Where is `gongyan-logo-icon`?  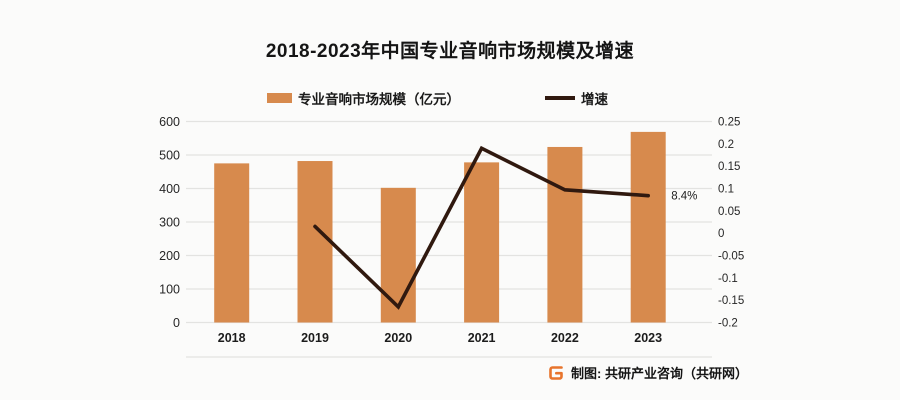
gongyan-logo-icon is located at coordinates (556, 373).